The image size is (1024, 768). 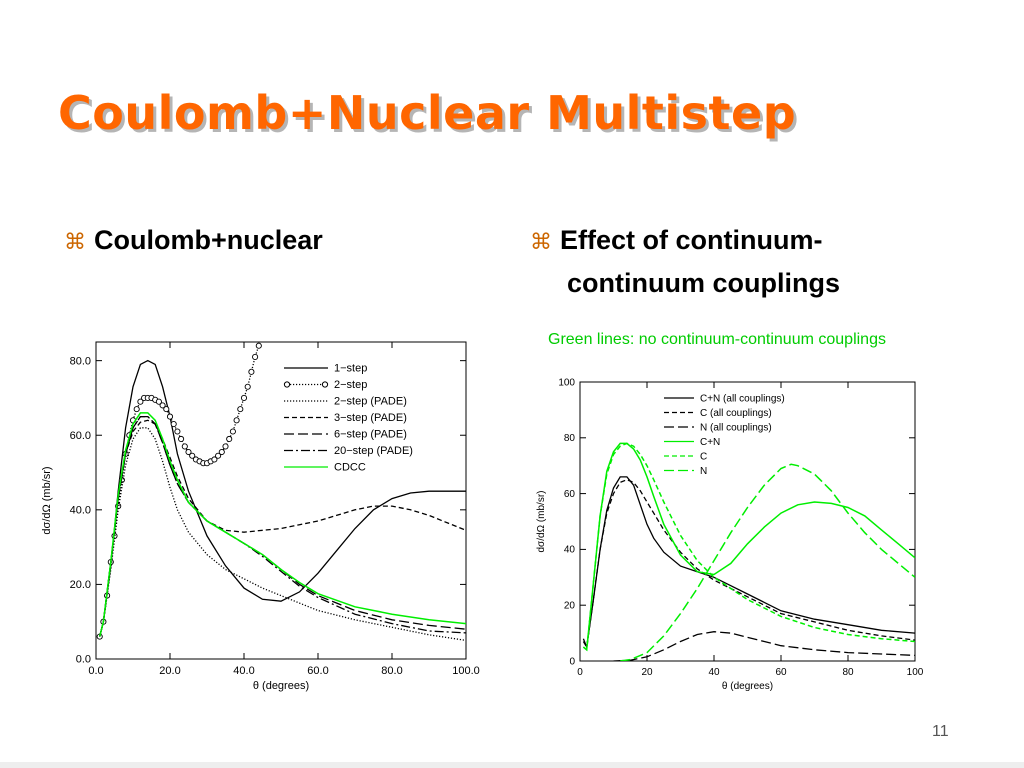 I want to click on y-tick-label: 20, so click(x=570, y=606).